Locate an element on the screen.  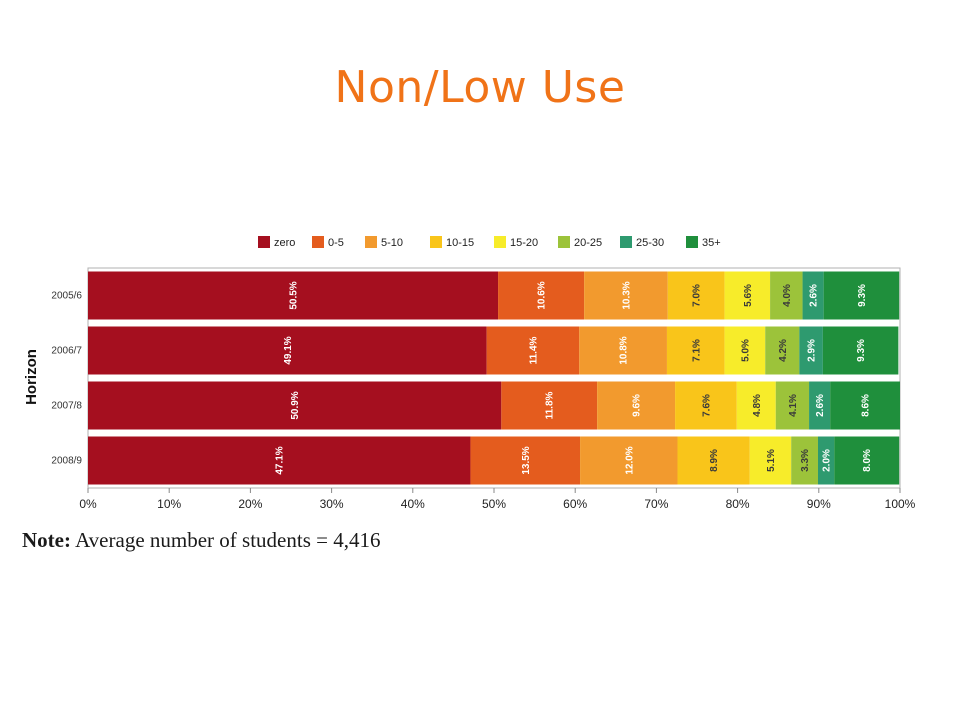
legend-entry: 20-25 is located at coordinates (588, 243).